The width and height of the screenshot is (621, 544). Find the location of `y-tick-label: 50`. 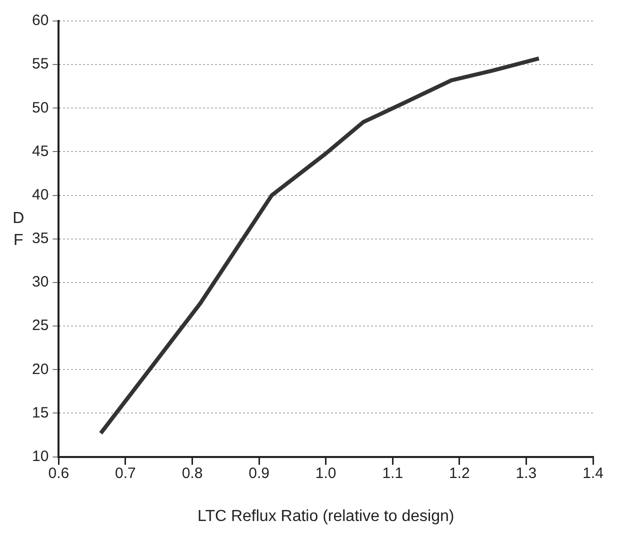

y-tick-label: 50 is located at coordinates (40, 107).